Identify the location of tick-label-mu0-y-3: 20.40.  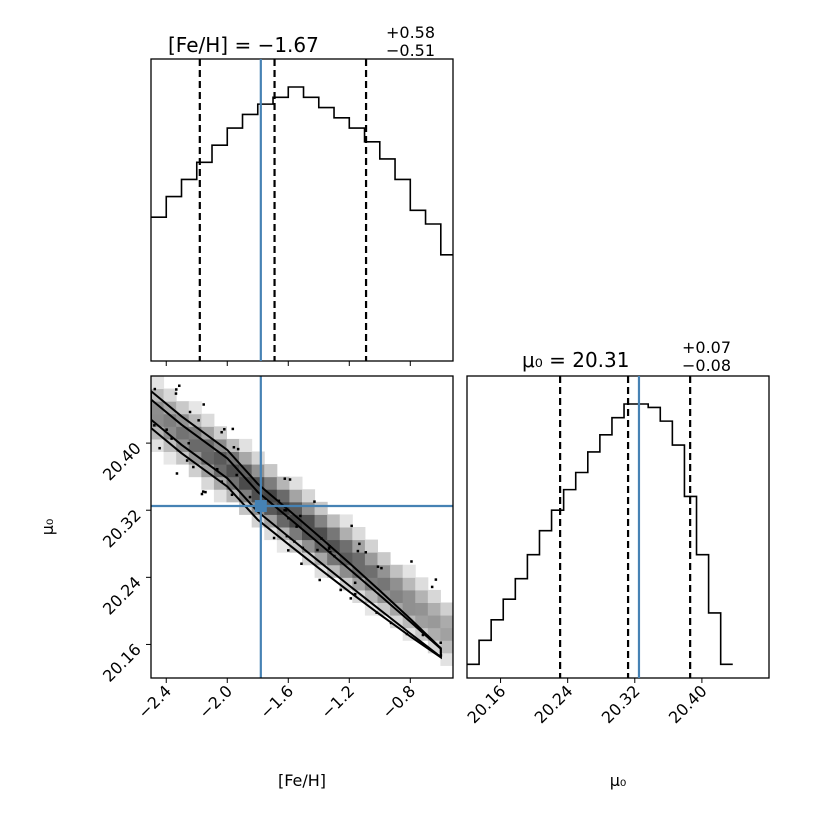
(122, 462).